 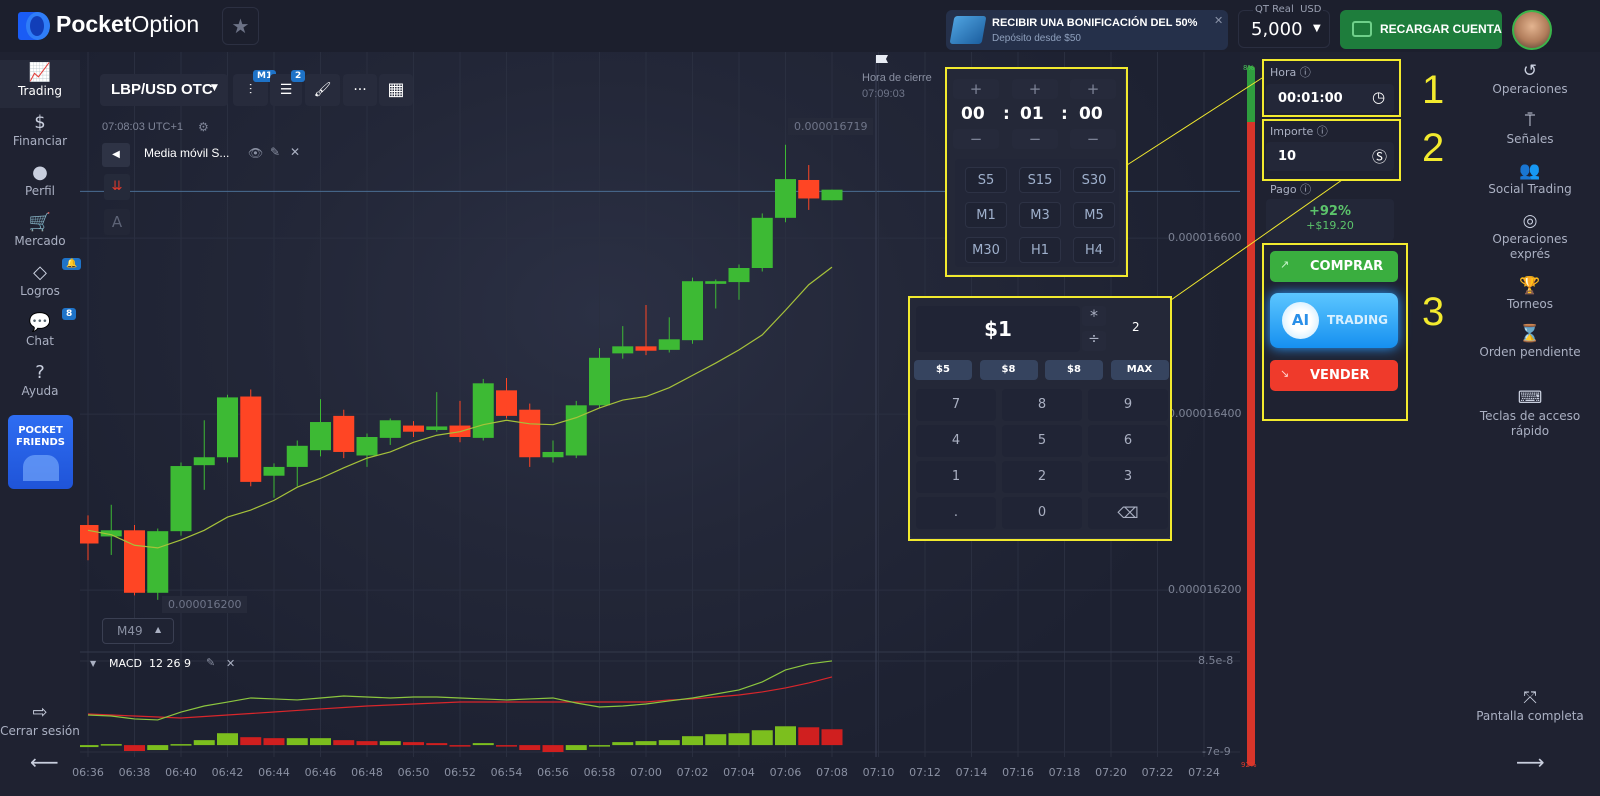 What do you see at coordinates (1094, 215) in the screenshot?
I see `preset-m5: M5` at bounding box center [1094, 215].